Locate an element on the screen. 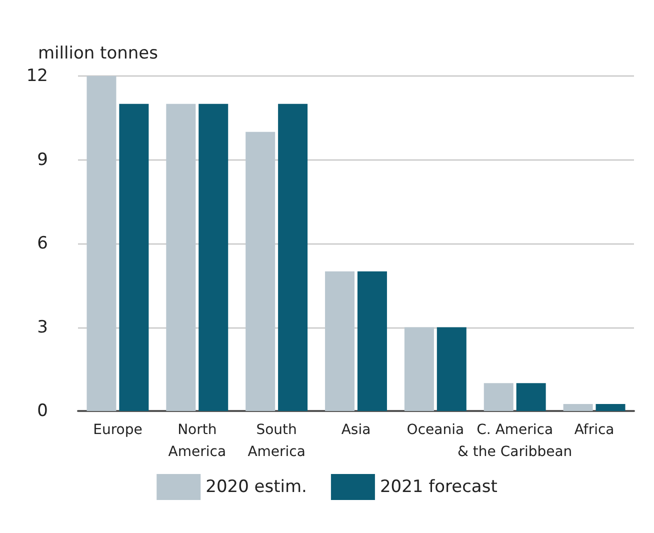 The height and width of the screenshot is (533, 654). x-tick-label: North America is located at coordinates (197, 441).